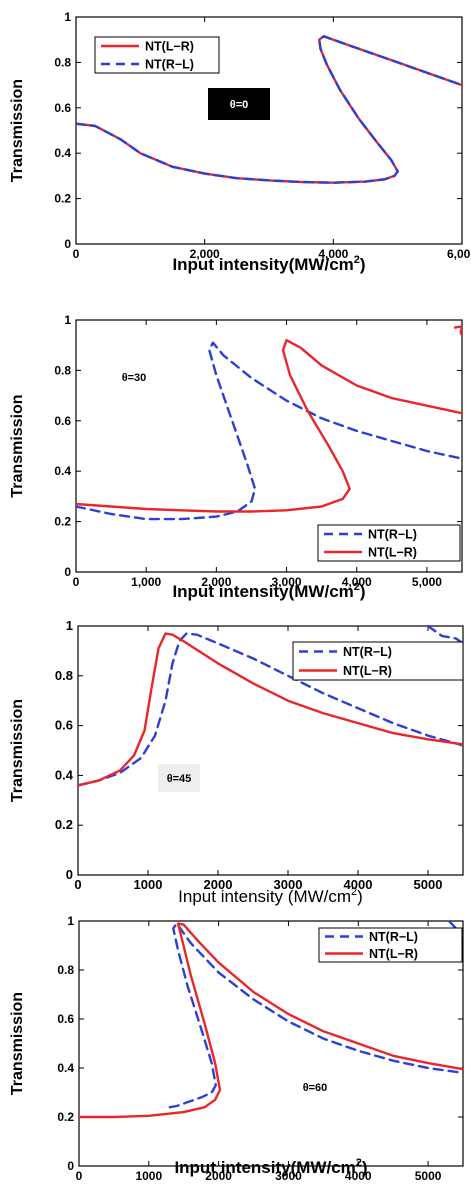 The height and width of the screenshot is (1186, 471). What do you see at coordinates (264, 896) in the screenshot?
I see `x-axis-label-main: Input intensity (MW/cm` at bounding box center [264, 896].